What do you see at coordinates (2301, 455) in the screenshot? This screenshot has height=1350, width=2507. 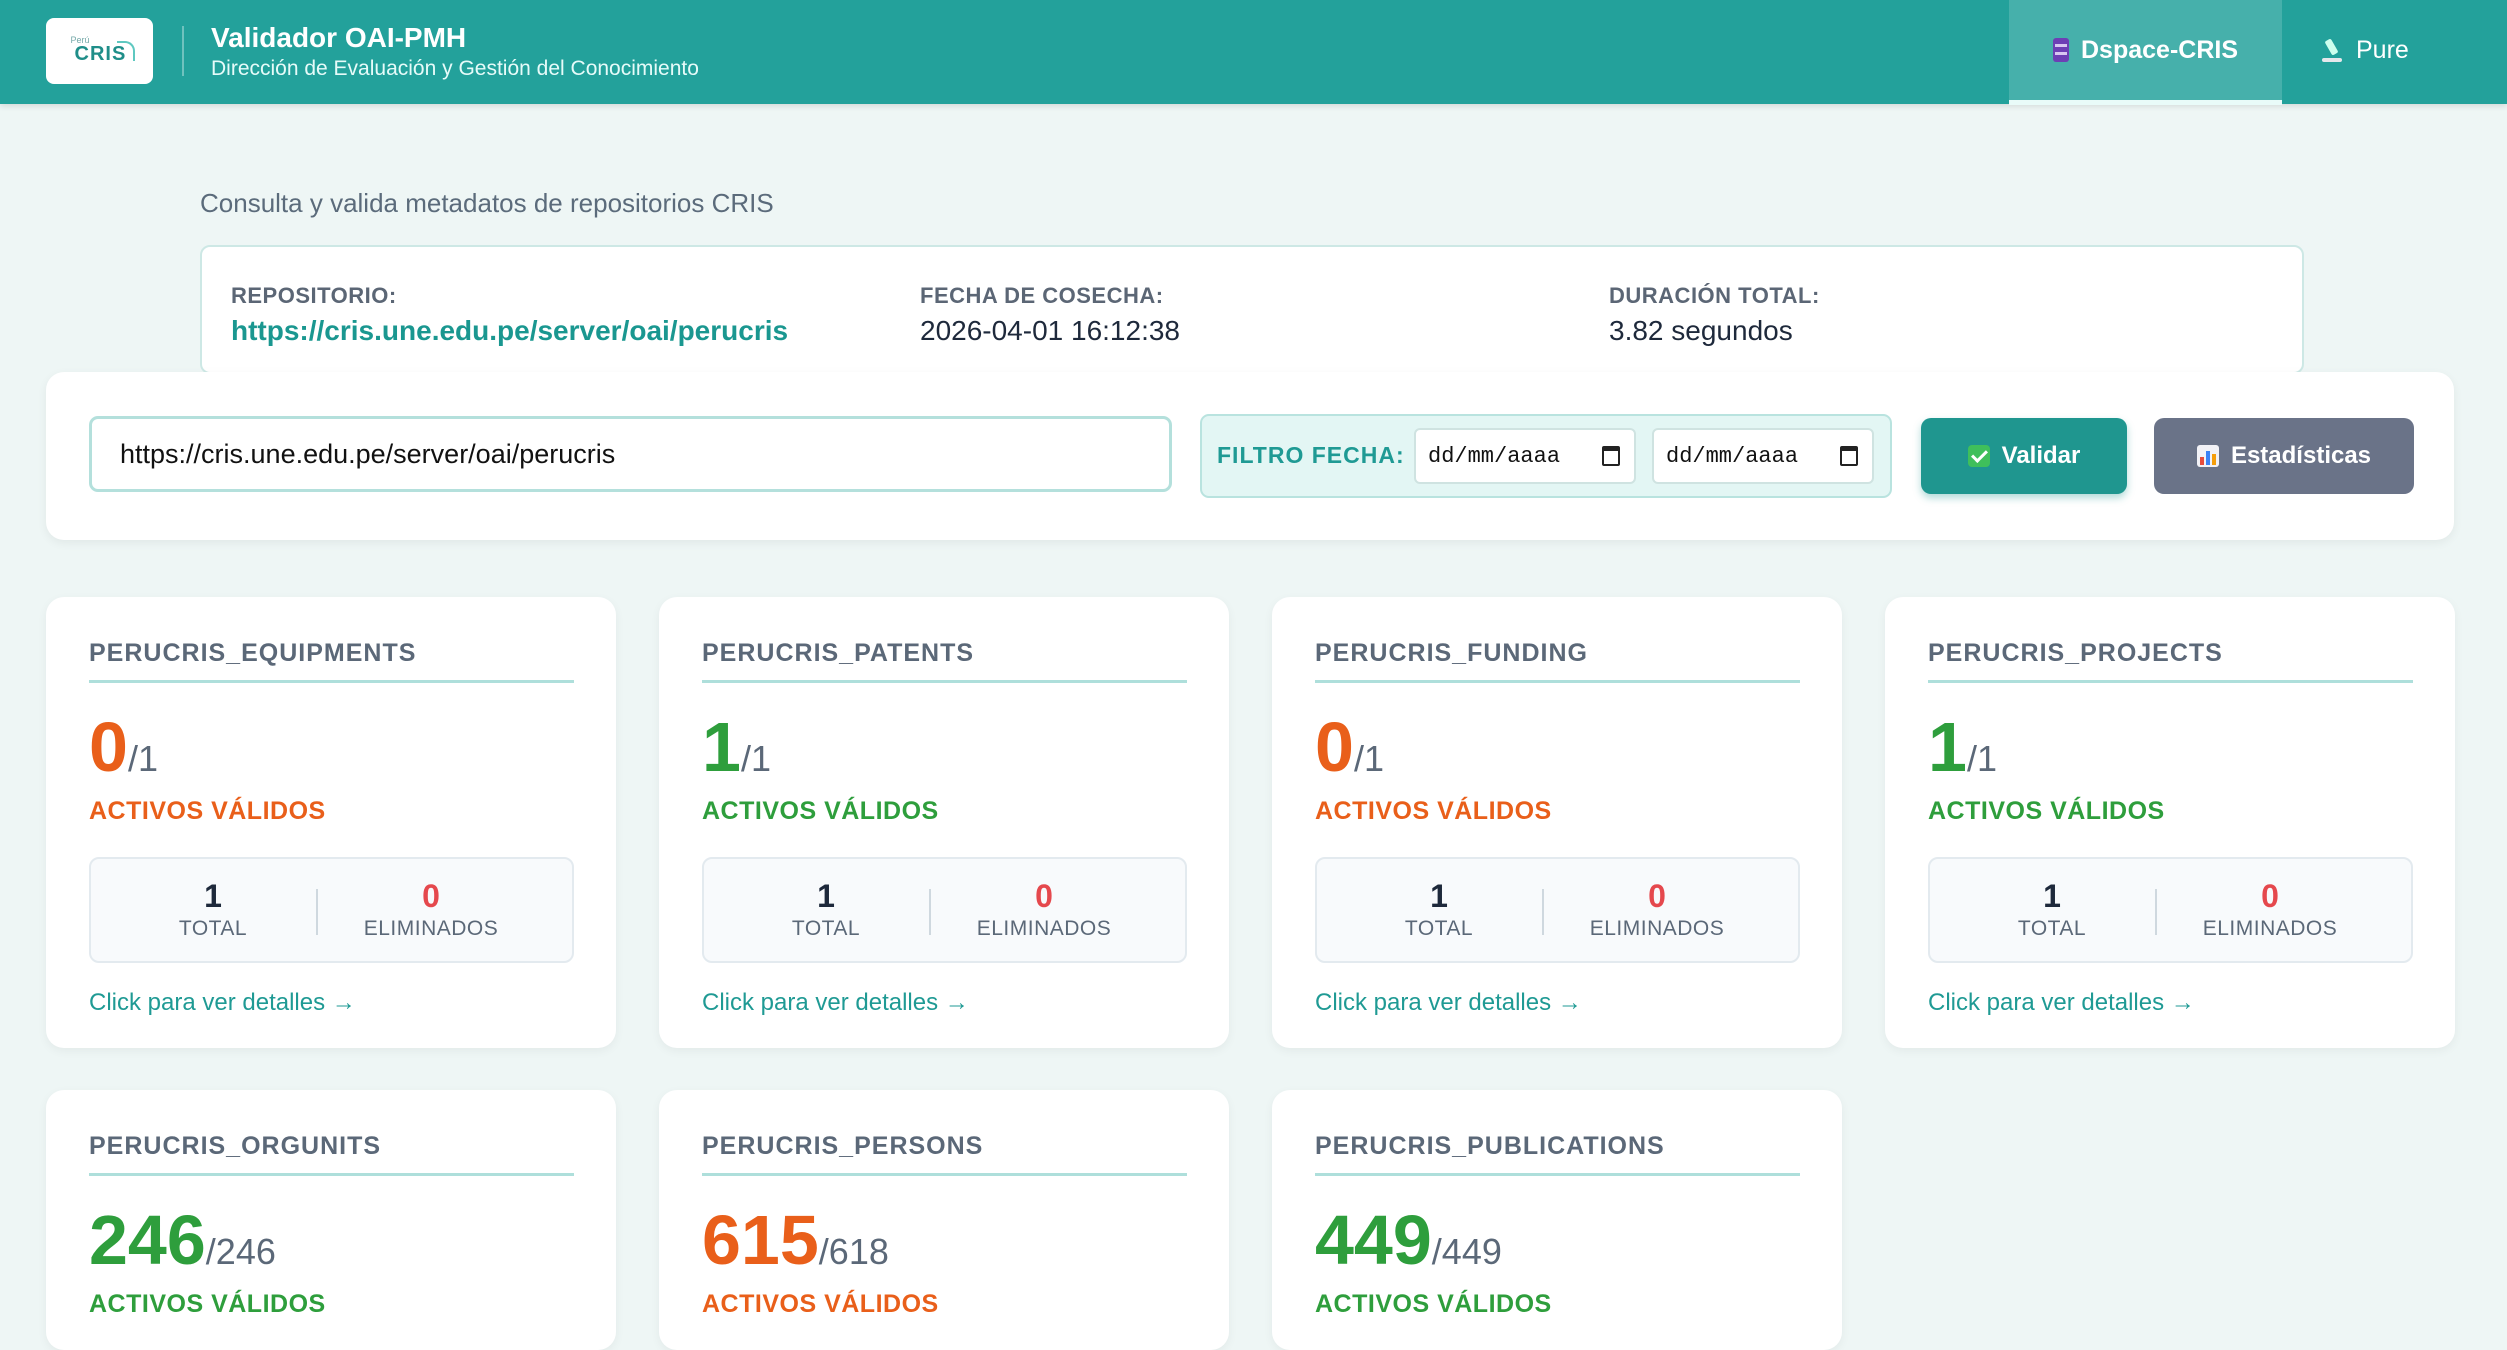 I see `statistics-button-label: Estadísticas` at bounding box center [2301, 455].